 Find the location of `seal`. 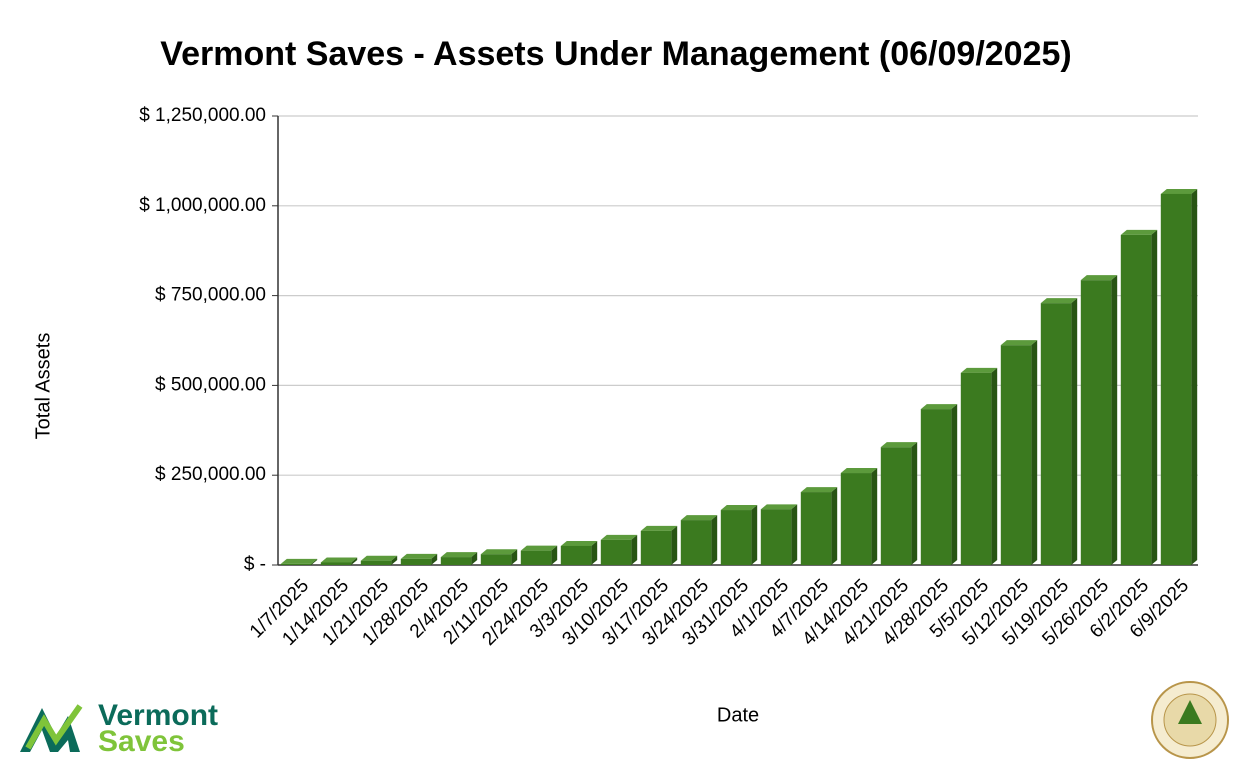

seal is located at coordinates (1190, 720).